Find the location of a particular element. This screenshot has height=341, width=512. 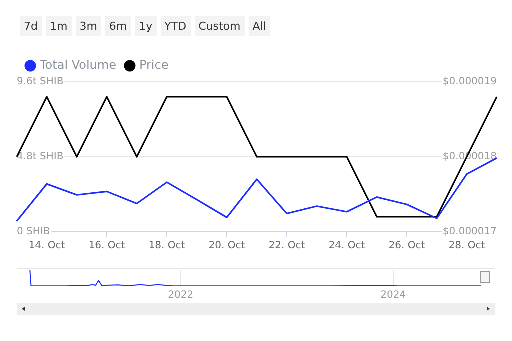

legend-label: Price is located at coordinates (154, 65).